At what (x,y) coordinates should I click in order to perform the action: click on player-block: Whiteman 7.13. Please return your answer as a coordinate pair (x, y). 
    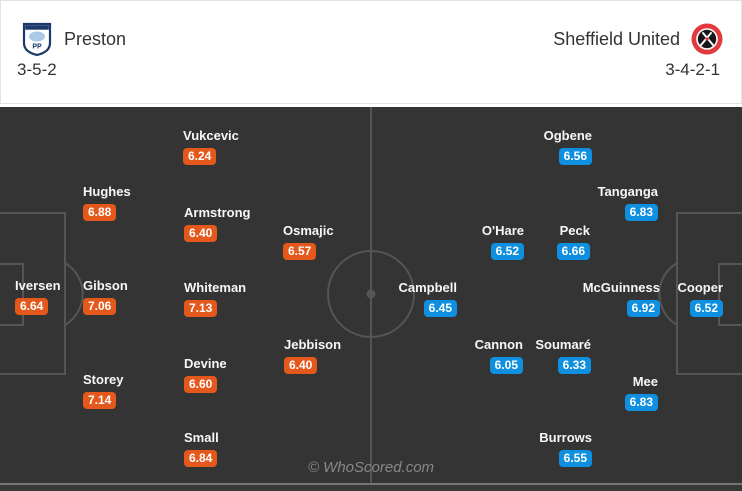
    Looking at the image, I should click on (215, 299).